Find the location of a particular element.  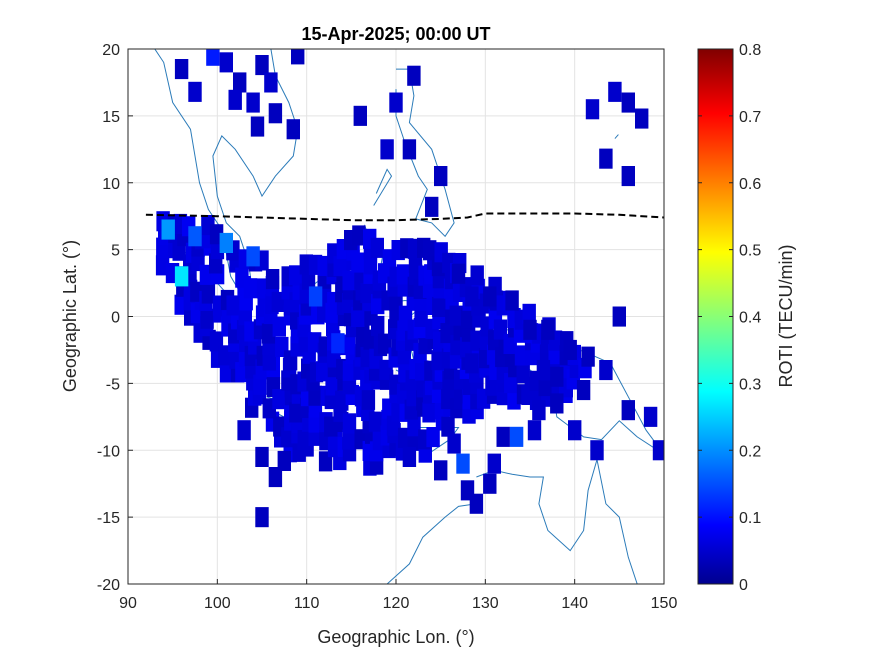

colorbar-tick-label: 0.2 is located at coordinates (750, 451).